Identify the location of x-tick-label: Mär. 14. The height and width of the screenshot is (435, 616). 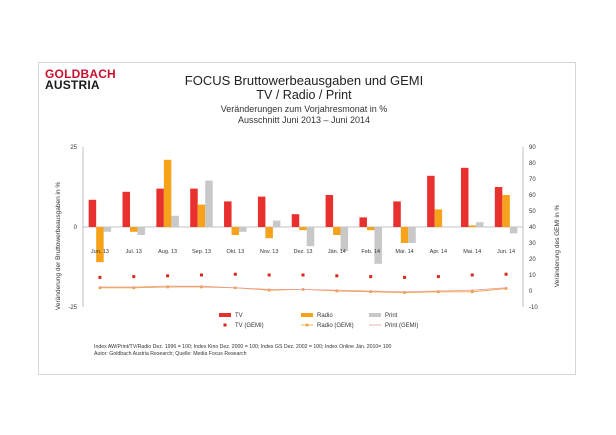
(404, 252).